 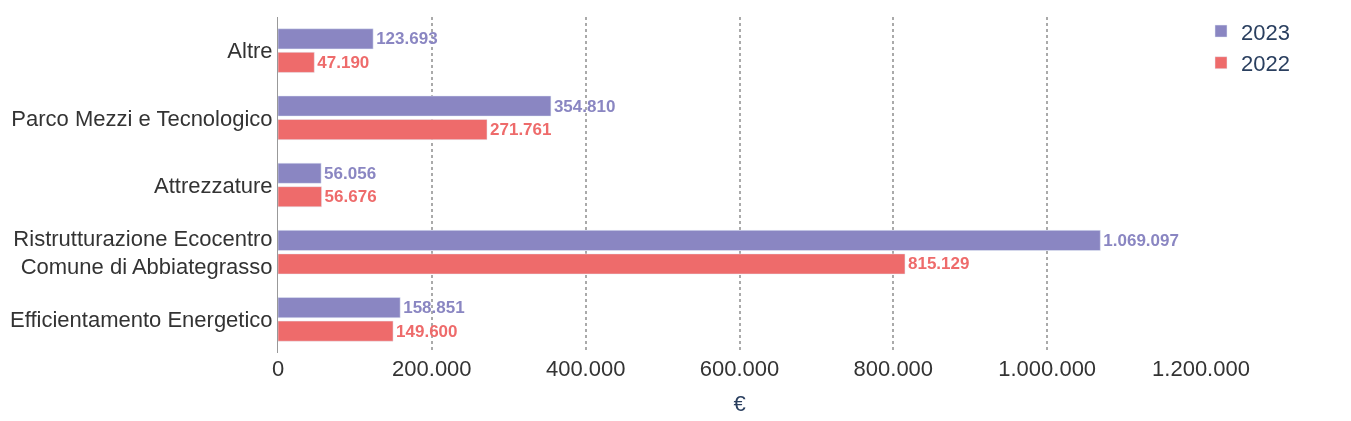 What do you see at coordinates (141, 320) in the screenshot?
I see `y-tick-label: Efficientamento Energetico` at bounding box center [141, 320].